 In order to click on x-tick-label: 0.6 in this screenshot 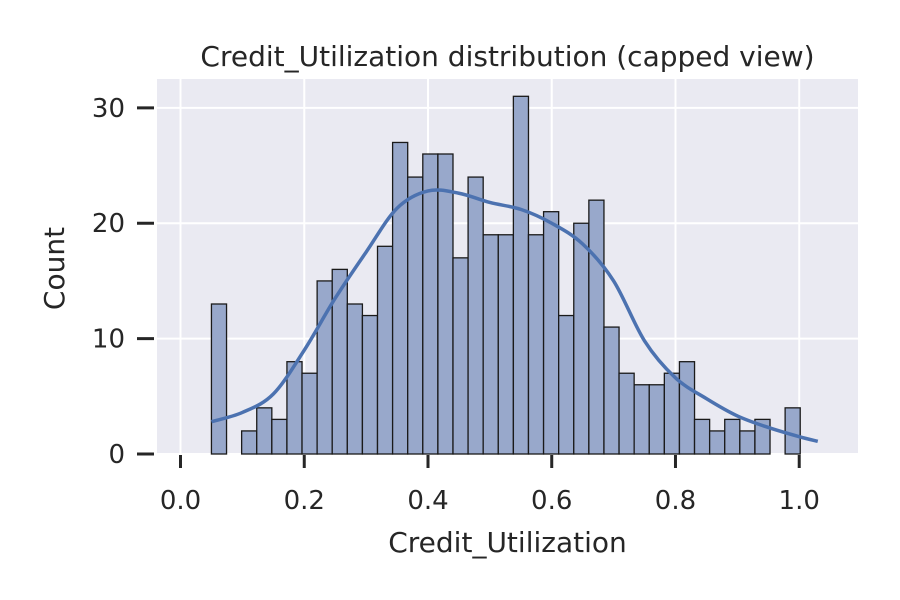, I will do `click(551, 501)`.